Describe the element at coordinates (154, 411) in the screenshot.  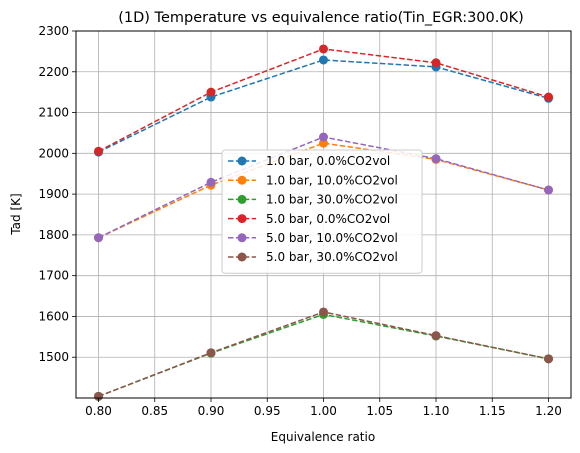
I see `x-tick-label: 0.85` at that location.